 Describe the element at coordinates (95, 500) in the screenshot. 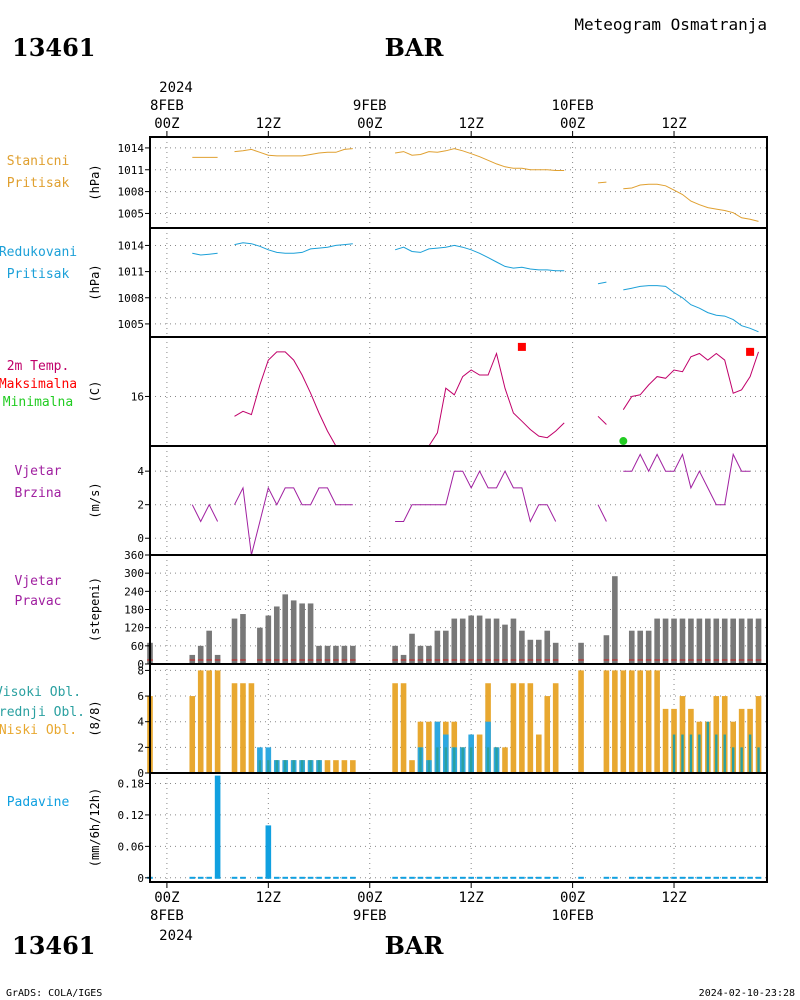

I see `y-axis-label: (m/s)` at that location.